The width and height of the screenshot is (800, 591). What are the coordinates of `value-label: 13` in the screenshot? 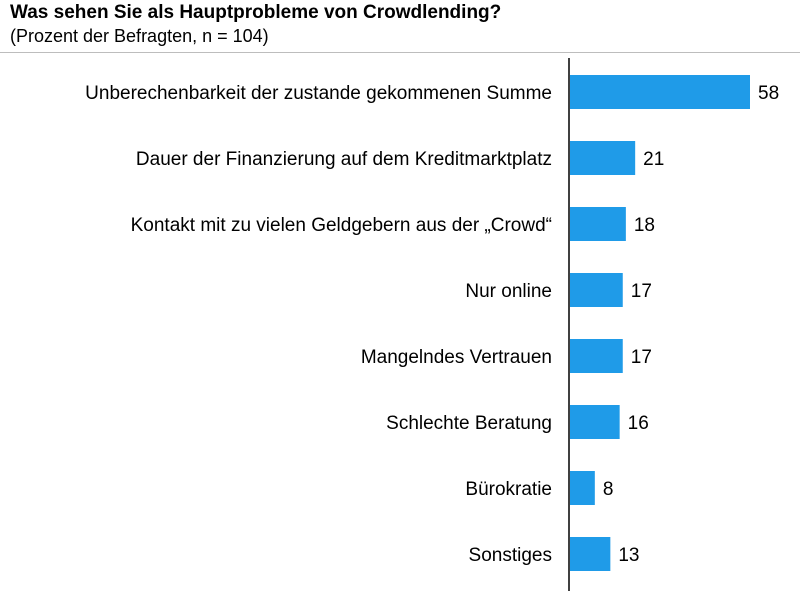 It's located at (628, 555).